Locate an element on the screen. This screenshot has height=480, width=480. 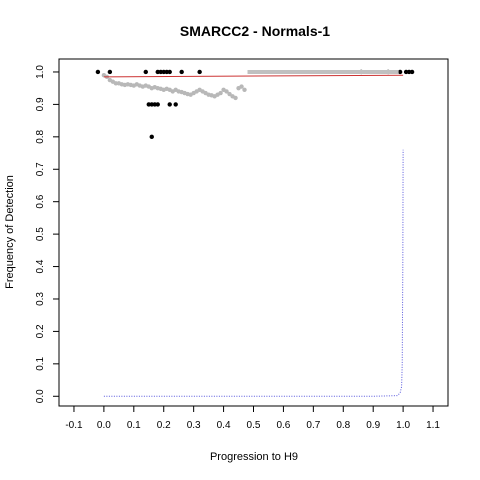
y-tick-label: 0.9 is located at coordinates (40, 104).